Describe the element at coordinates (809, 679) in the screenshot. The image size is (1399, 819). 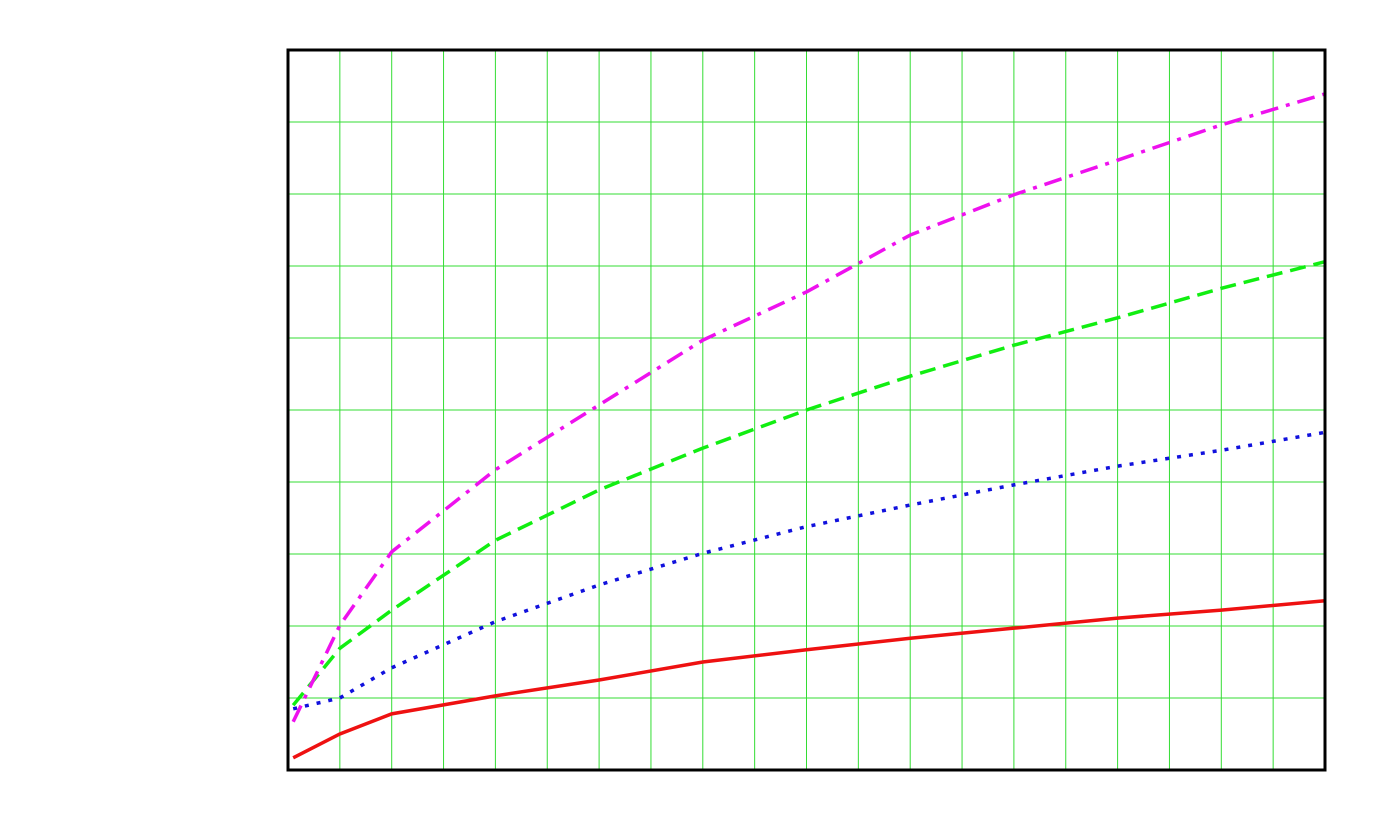
I see `data-line` at that location.